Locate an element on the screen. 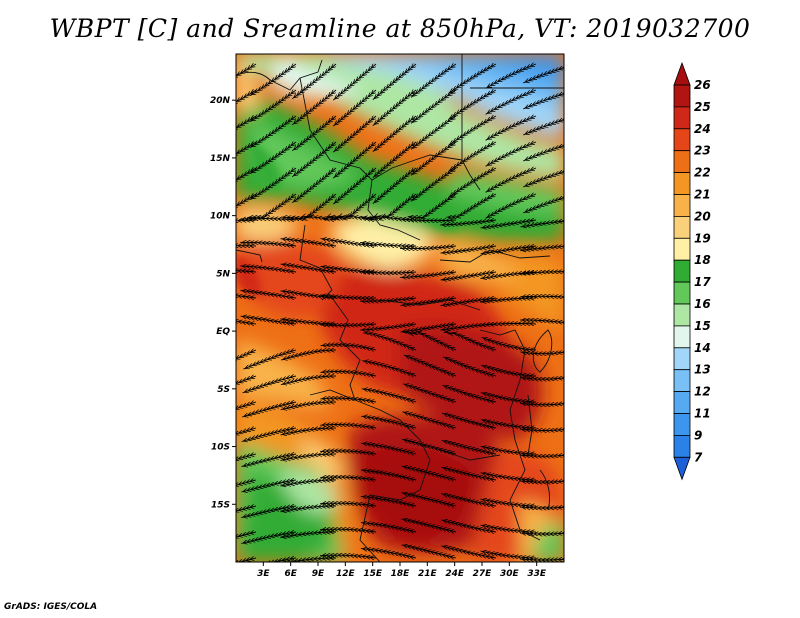 This screenshot has height=618, width=800. lon-tick-label: 15E is located at coordinates (373, 574).